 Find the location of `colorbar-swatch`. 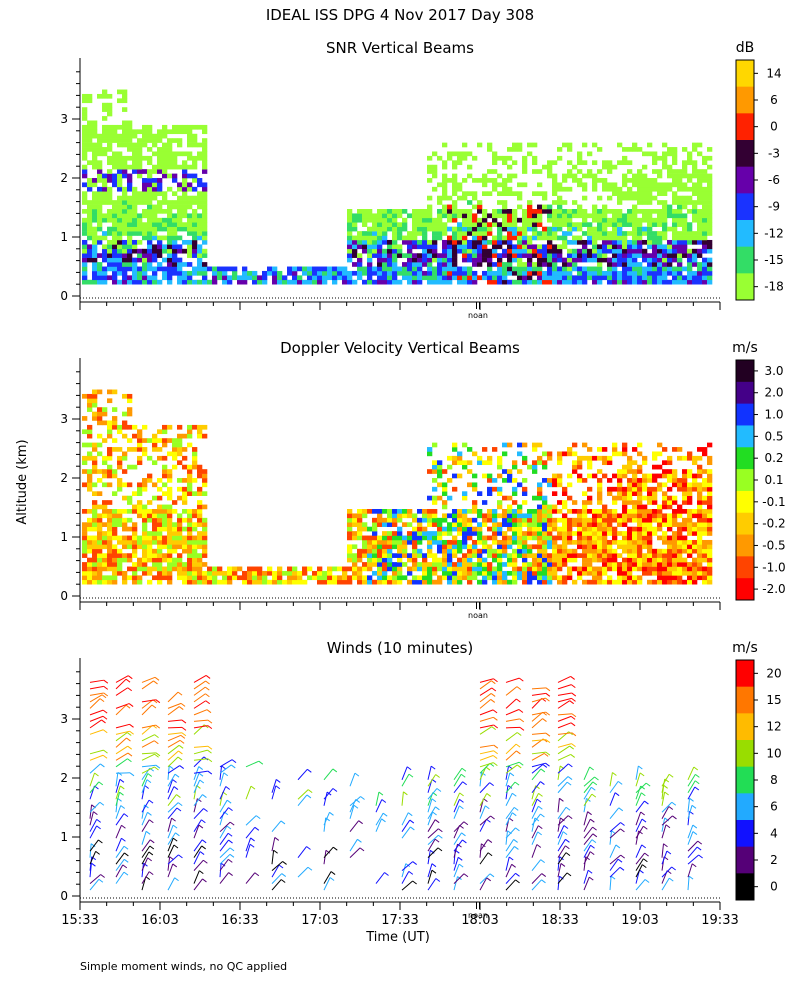

colorbar-swatch is located at coordinates (745, 287).